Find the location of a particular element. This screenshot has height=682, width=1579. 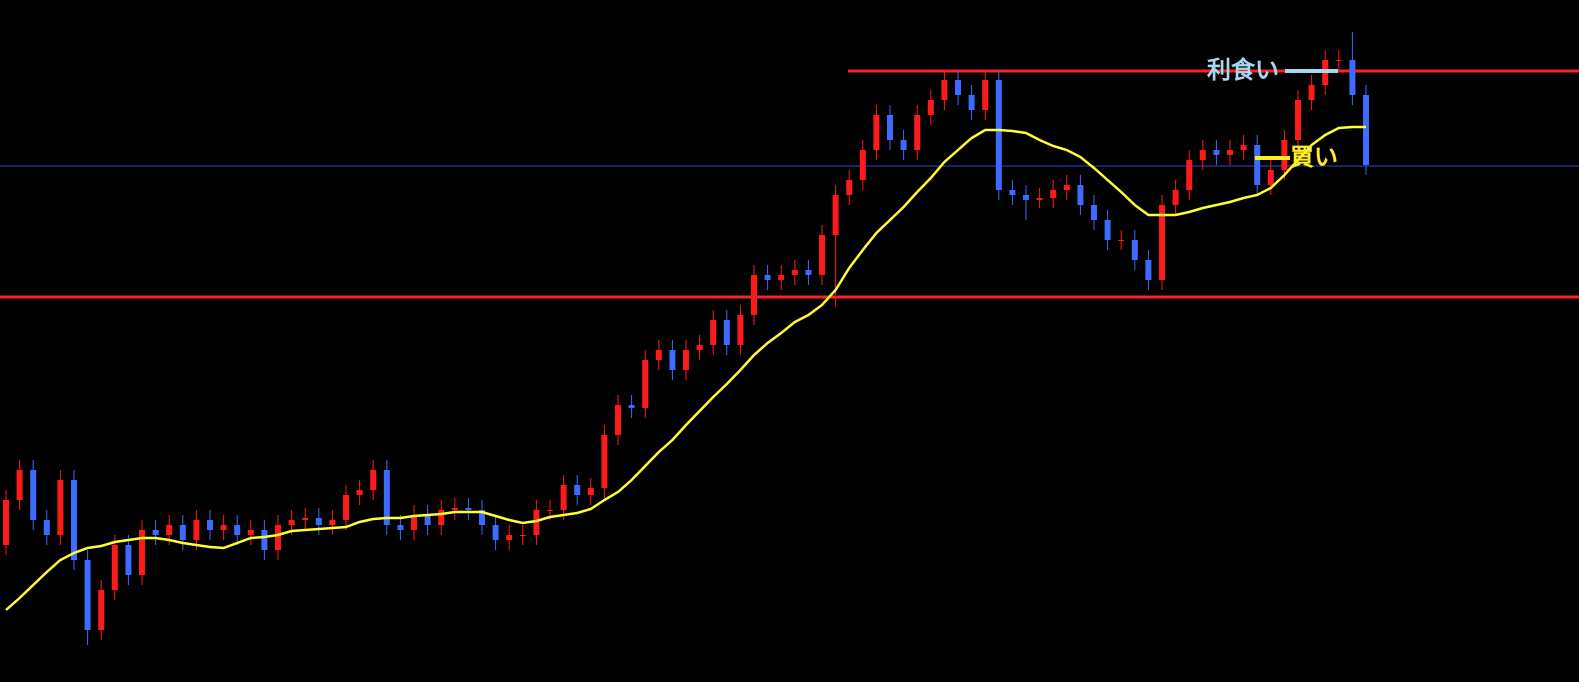

annotation: 買い is located at coordinates (1314, 157).